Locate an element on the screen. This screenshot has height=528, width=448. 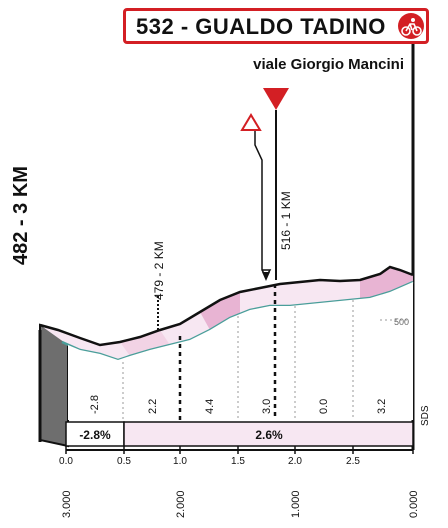
avg-gradient-2: 2.6% is located at coordinates (269, 435).